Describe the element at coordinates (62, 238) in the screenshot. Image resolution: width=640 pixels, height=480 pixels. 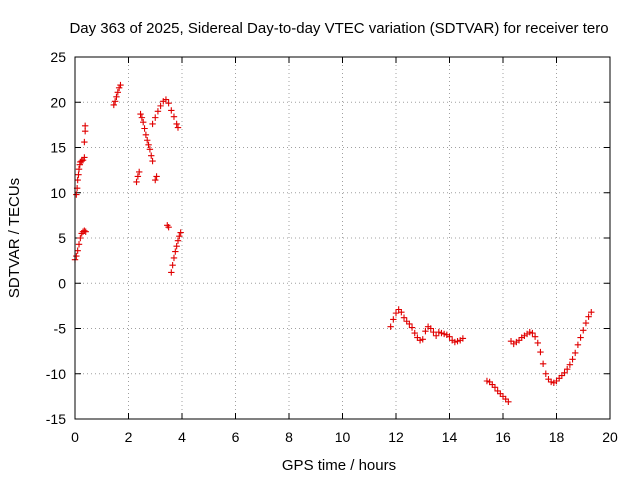
I see `y-tick-label: 5` at that location.